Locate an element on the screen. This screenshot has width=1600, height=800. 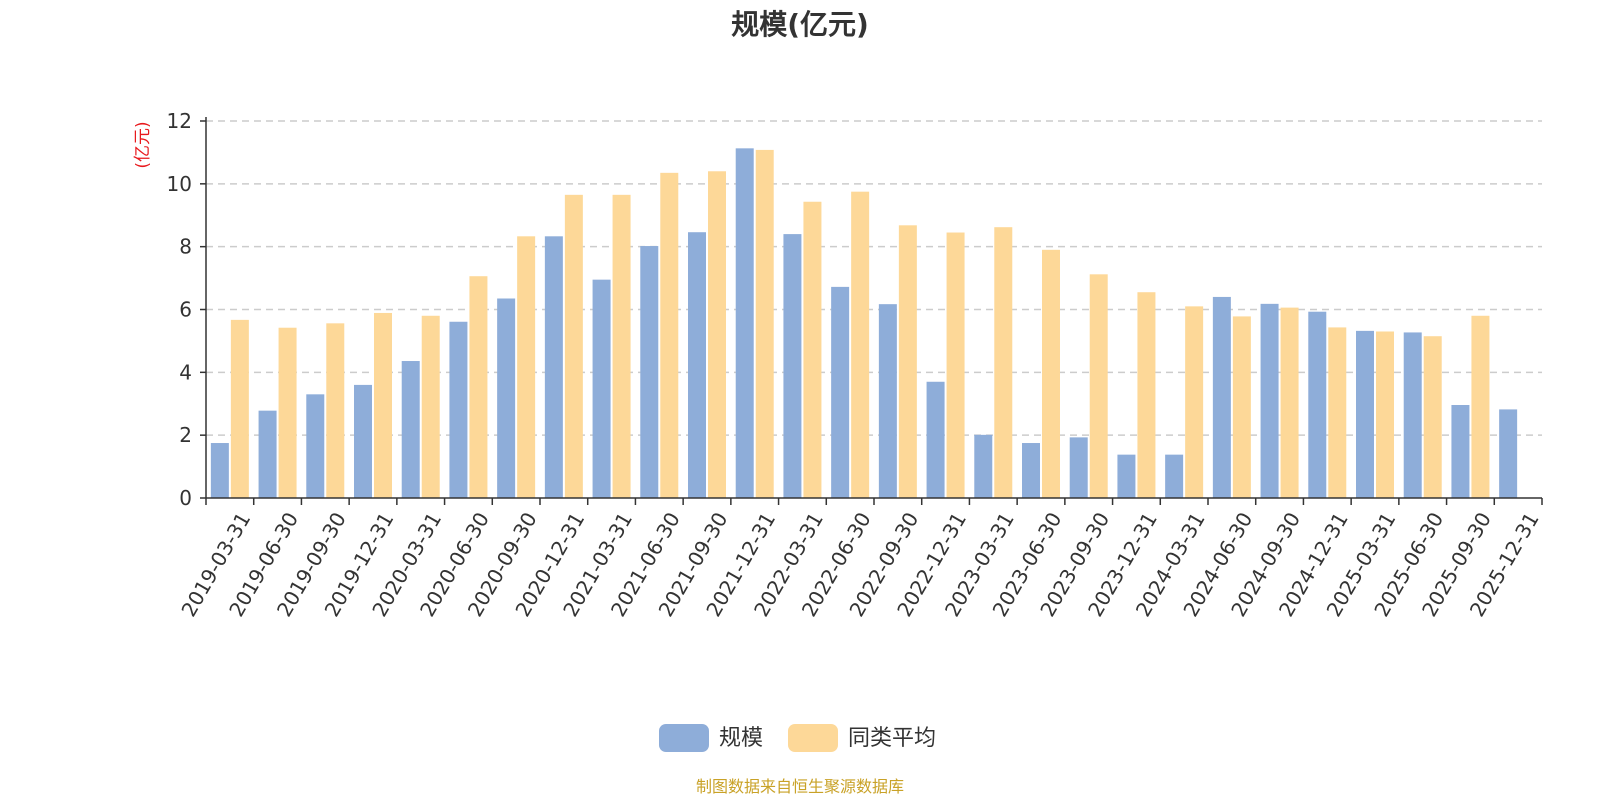
legend: 规模 同类平均 is located at coordinates (797, 738).